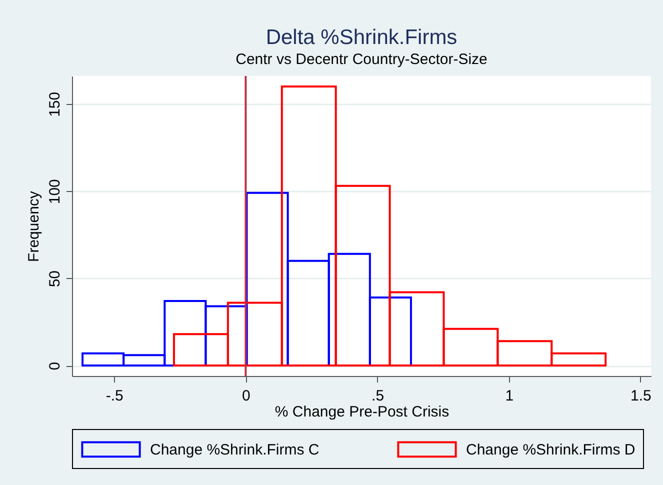  I want to click on chart-title: Delta %Shrink.Firms, so click(362, 37).